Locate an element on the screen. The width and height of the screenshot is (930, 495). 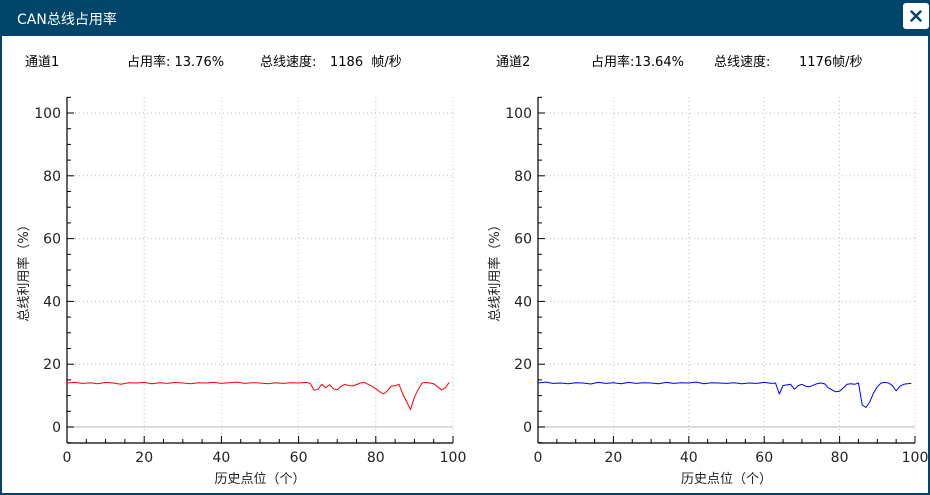
channel-2-speed-label: 总线速度: is located at coordinates (742, 62).